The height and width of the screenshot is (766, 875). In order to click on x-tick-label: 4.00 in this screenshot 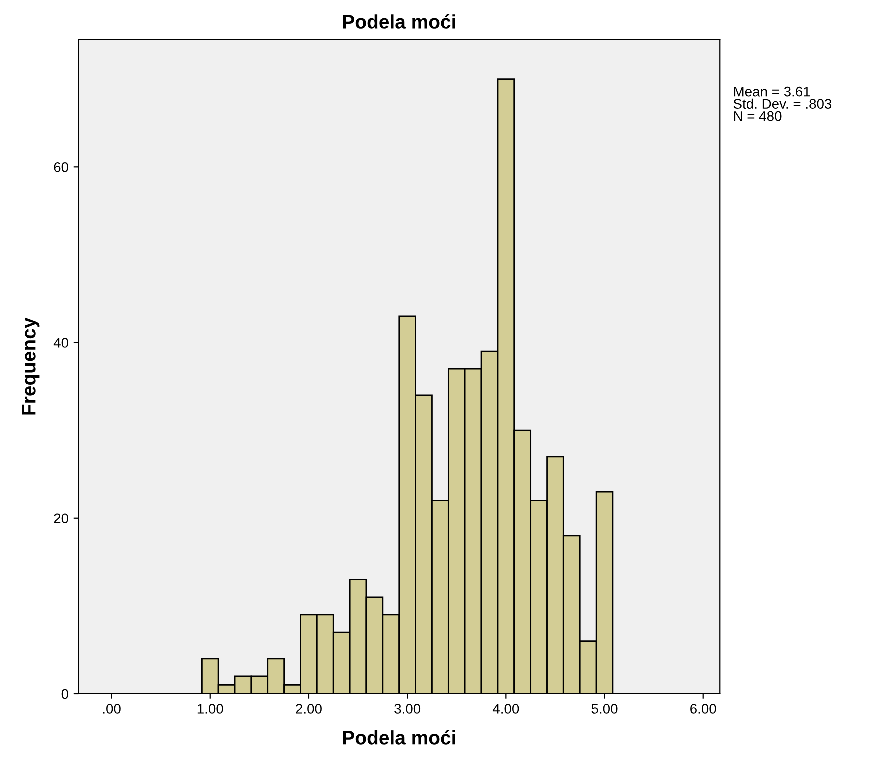, I will do `click(506, 709)`.